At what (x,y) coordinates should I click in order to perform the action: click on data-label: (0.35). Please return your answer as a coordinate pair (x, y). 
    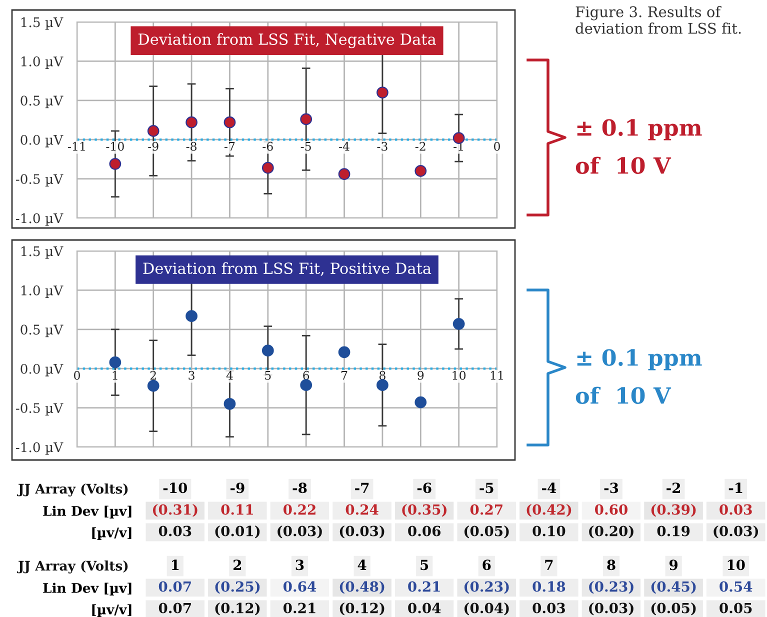
    Looking at the image, I should click on (424, 510).